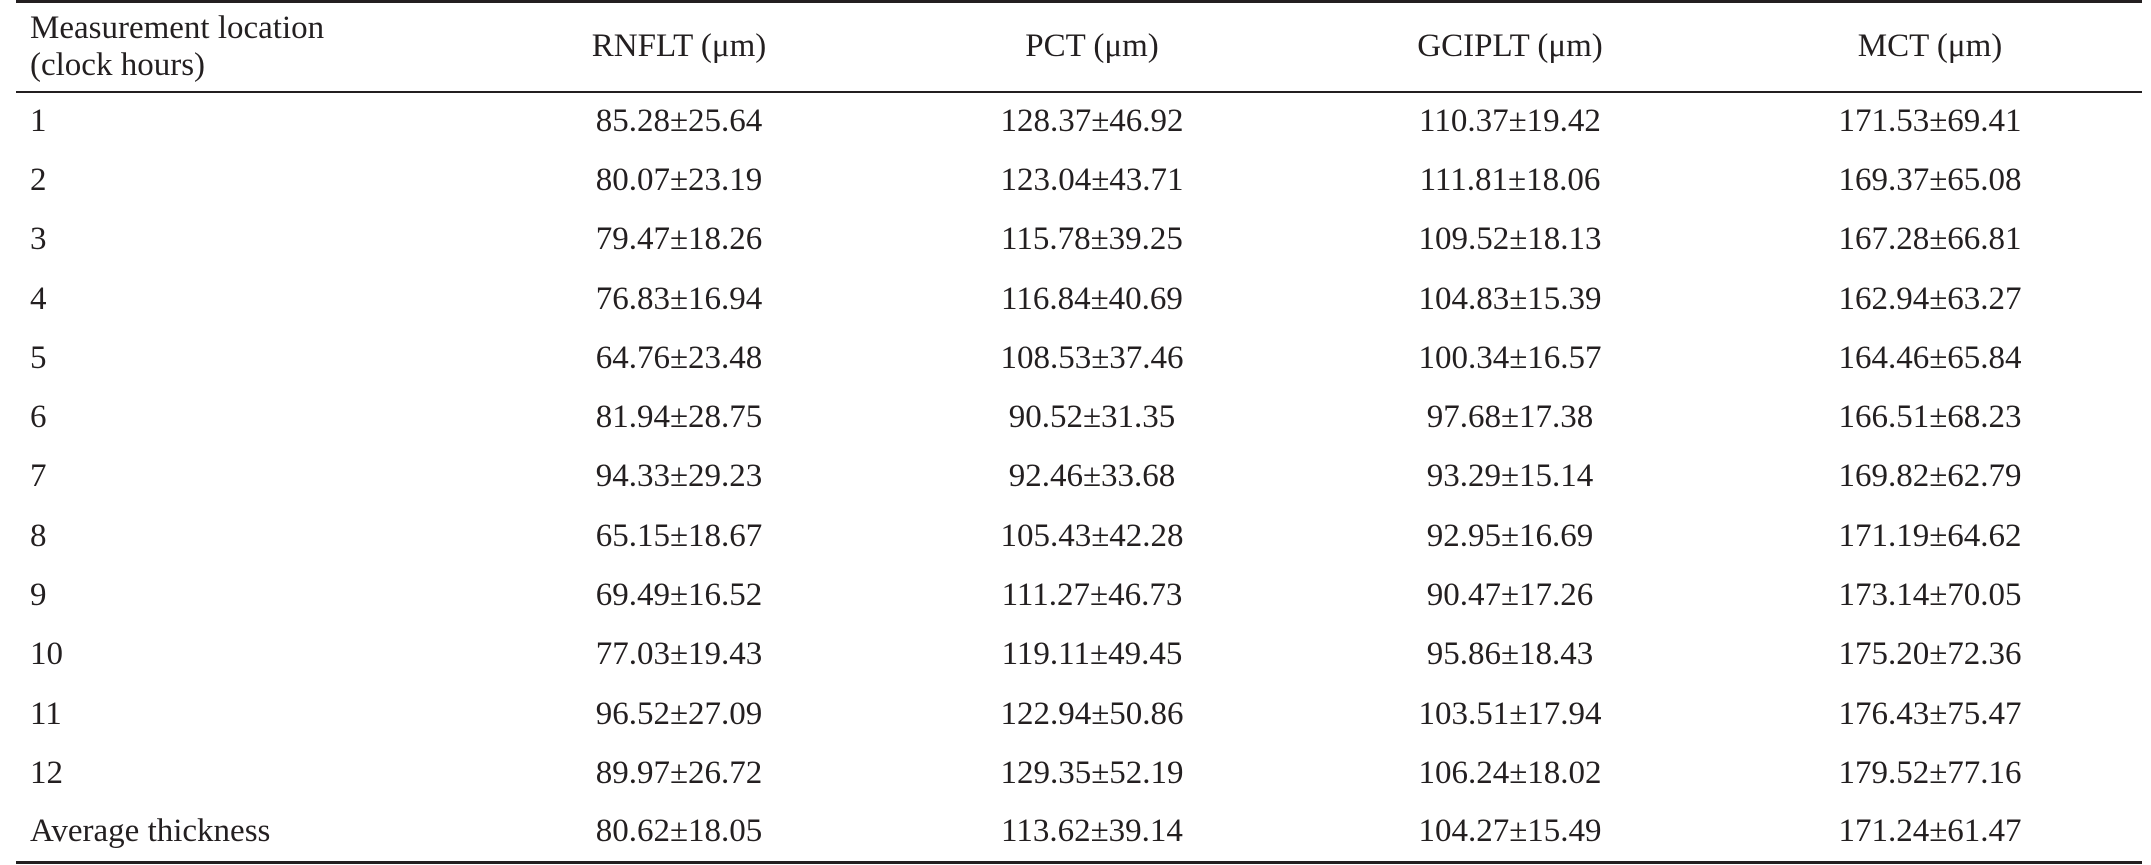 This screenshot has width=2151, height=865. I want to click on cell-mct: 169.37±65.08, so click(1930, 179).